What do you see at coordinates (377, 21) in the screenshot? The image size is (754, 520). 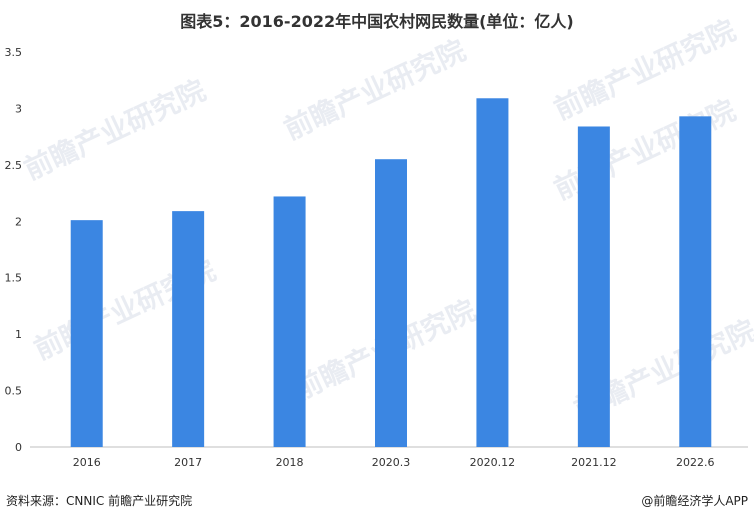 I see `chart-title: 图表5：2016-2022年中国农村网民数量(单位：亿人)` at bounding box center [377, 21].